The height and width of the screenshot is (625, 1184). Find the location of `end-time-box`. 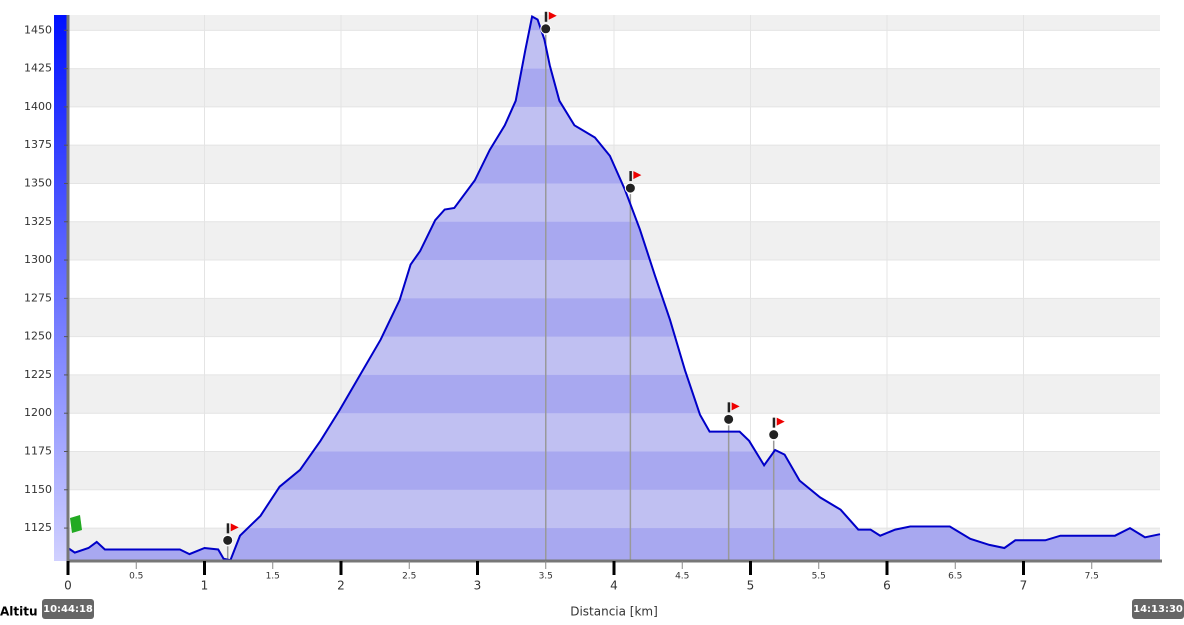

end-time-box is located at coordinates (1158, 609).